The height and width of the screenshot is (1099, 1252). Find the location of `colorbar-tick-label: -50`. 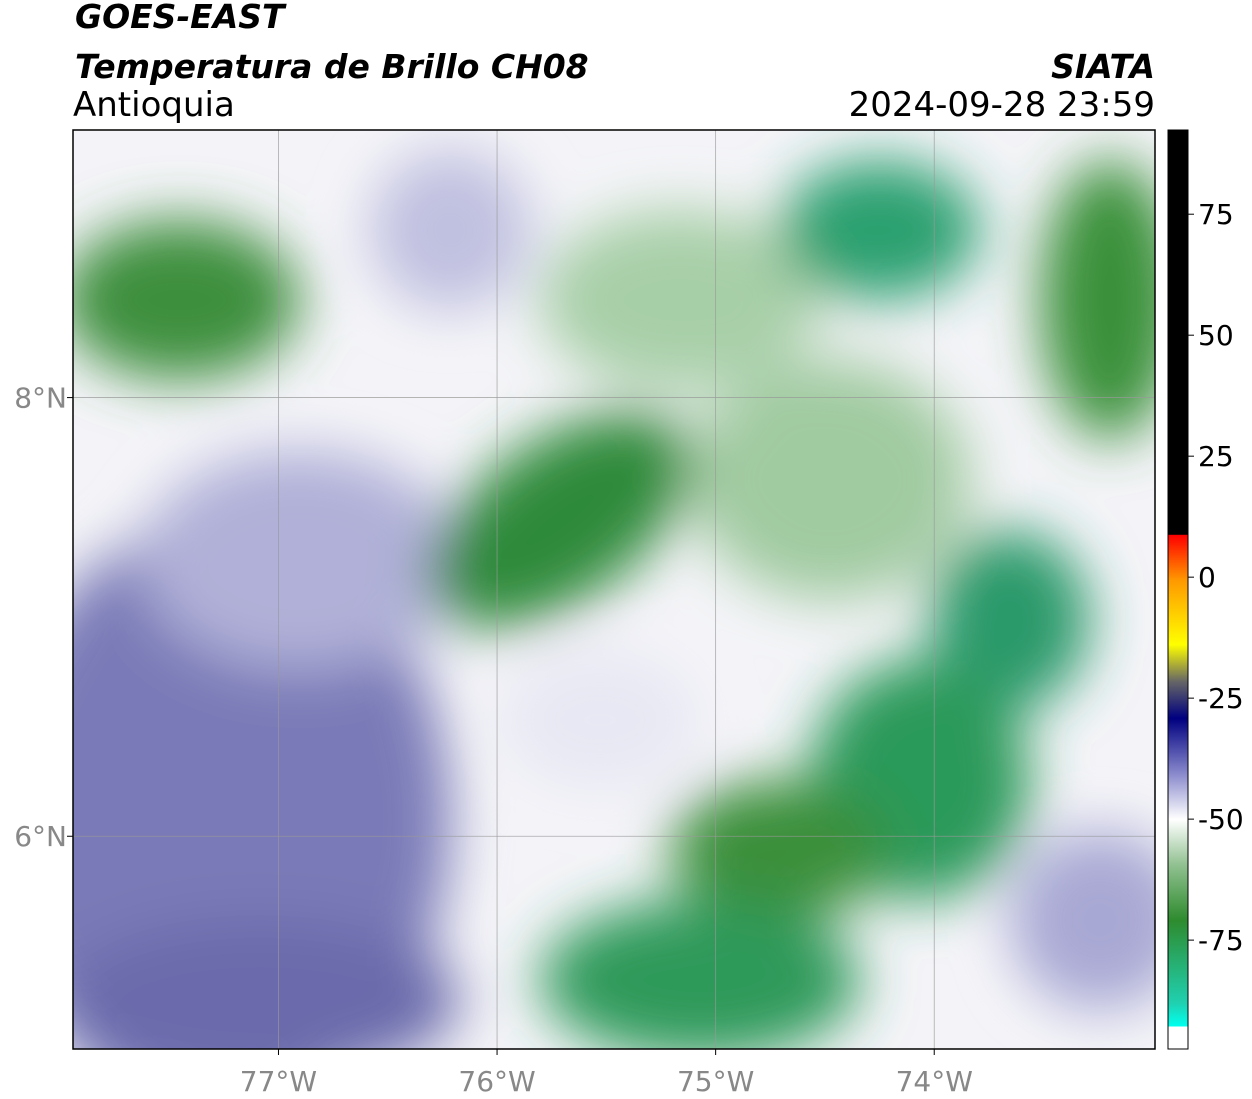

colorbar-tick-label: -50 is located at coordinates (1221, 819).